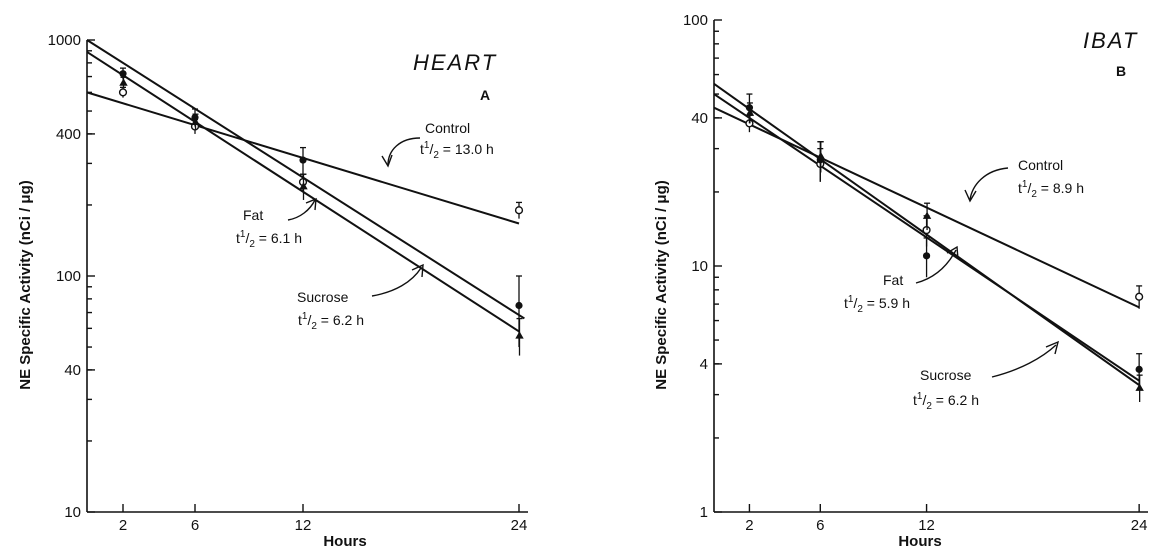  Describe the element at coordinates (396, 282) in the screenshot. I see `heart-sucrose-arrow` at that location.